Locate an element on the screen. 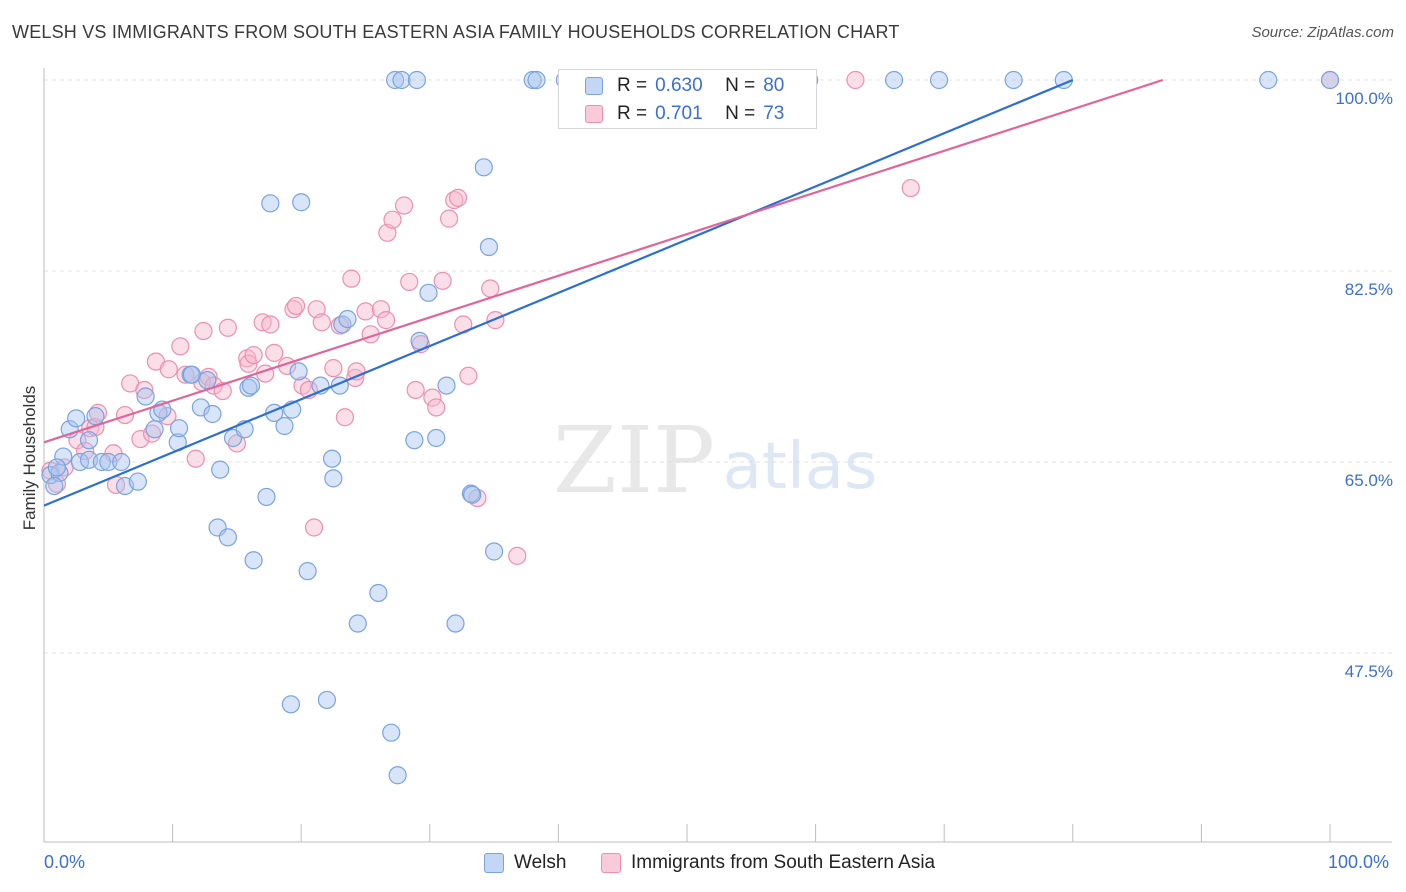  sea-swatch is located at coordinates (594, 114).